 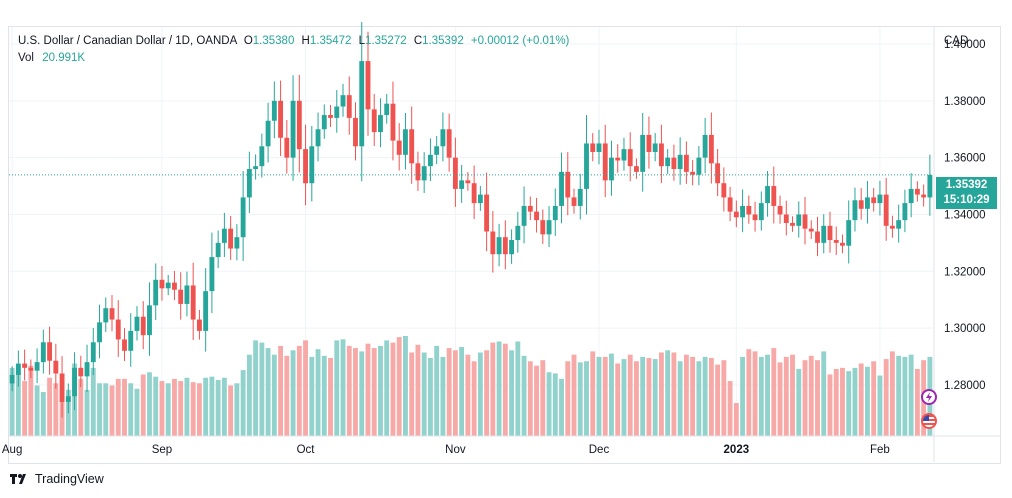 I want to click on interval-label: 1D, so click(x=182, y=41).